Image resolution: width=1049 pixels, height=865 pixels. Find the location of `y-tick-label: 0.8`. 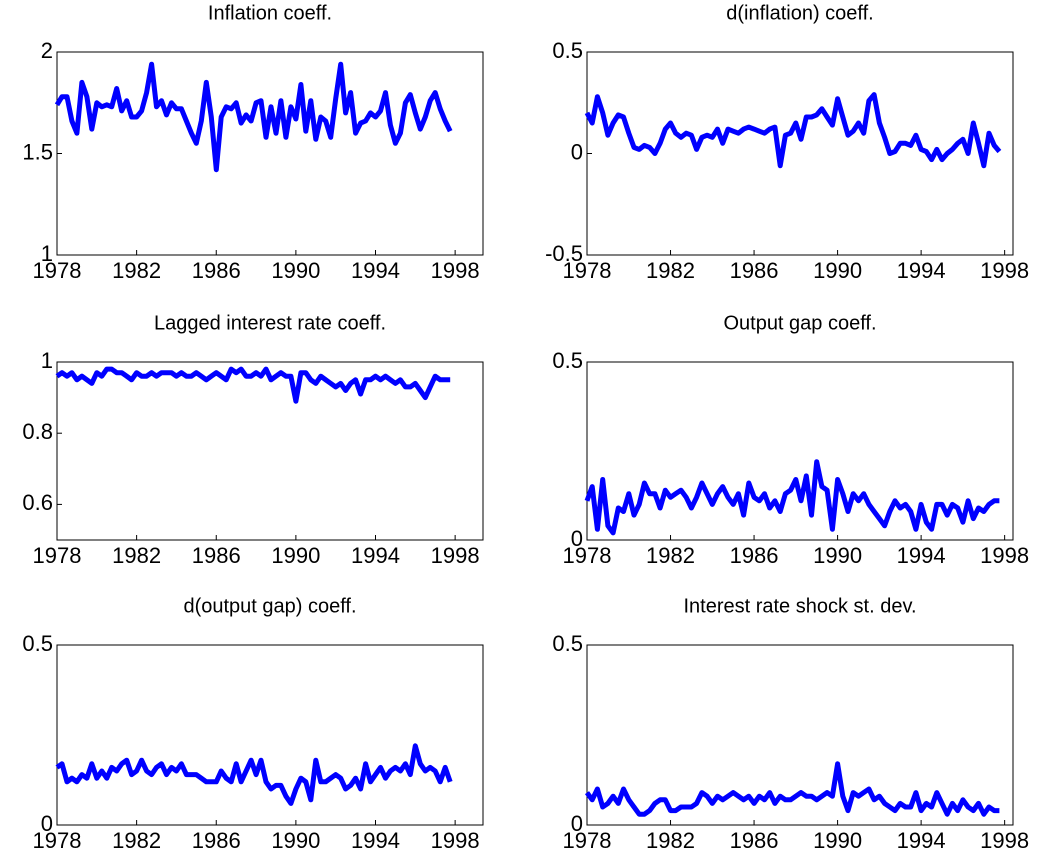

y-tick-label: 0.8 is located at coordinates (37, 431).